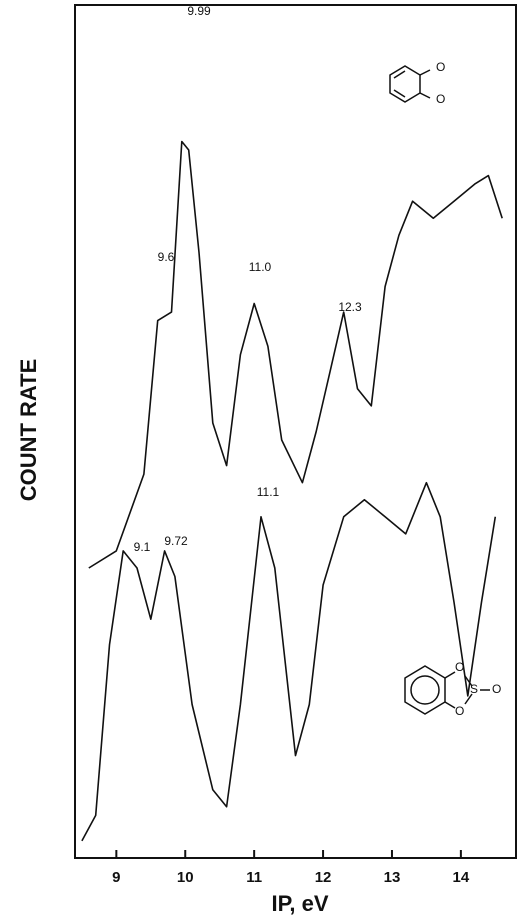 The height and width of the screenshot is (923, 524). Describe the element at coordinates (28, 430) in the screenshot. I see `y-axis-label: COUNT RATE` at that location.